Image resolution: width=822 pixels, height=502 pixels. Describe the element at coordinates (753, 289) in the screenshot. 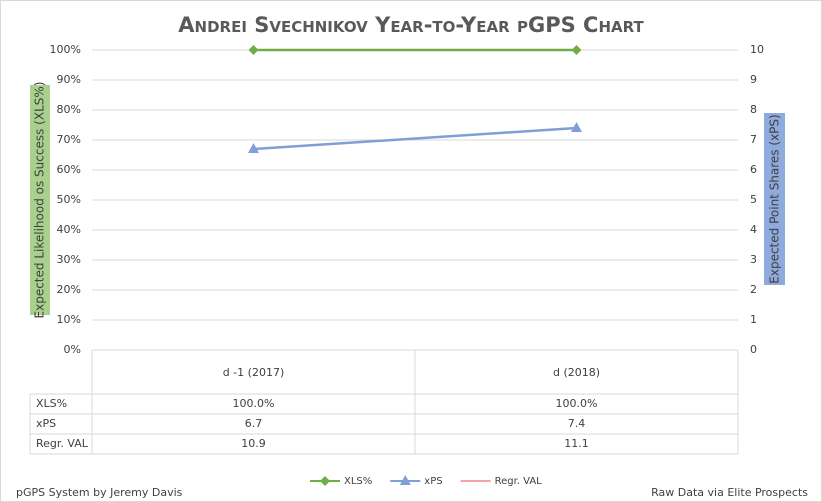

I see `y2-tick-label: 2` at that location.